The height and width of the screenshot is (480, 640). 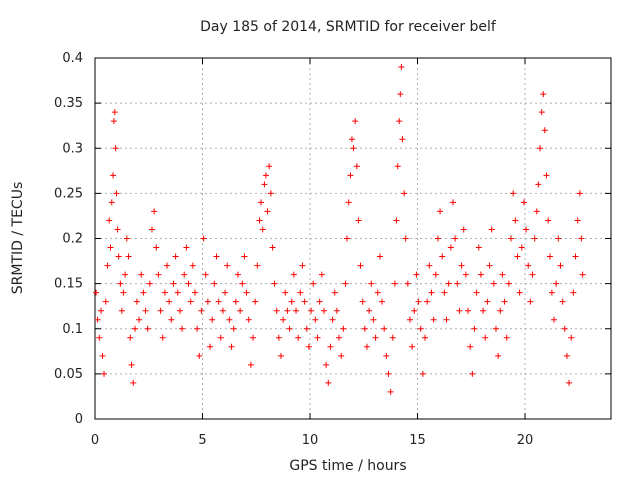 I want to click on y-tick-label: 0.15, so click(x=68, y=284).